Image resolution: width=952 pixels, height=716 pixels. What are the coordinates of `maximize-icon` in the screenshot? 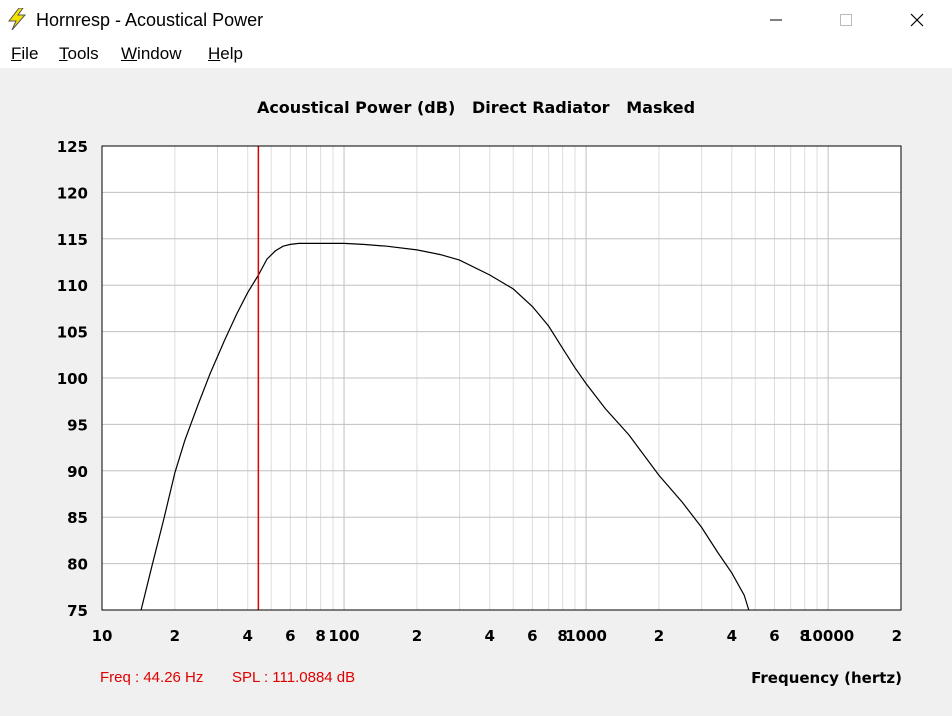 It's located at (846, 20).